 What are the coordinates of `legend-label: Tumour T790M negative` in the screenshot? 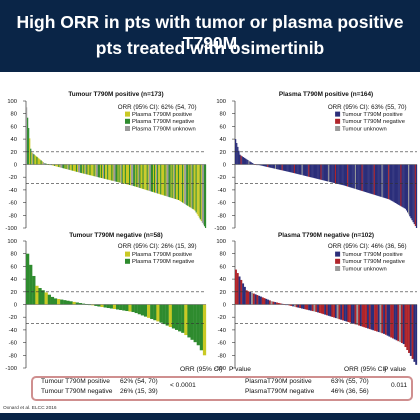 It's located at (373, 122).